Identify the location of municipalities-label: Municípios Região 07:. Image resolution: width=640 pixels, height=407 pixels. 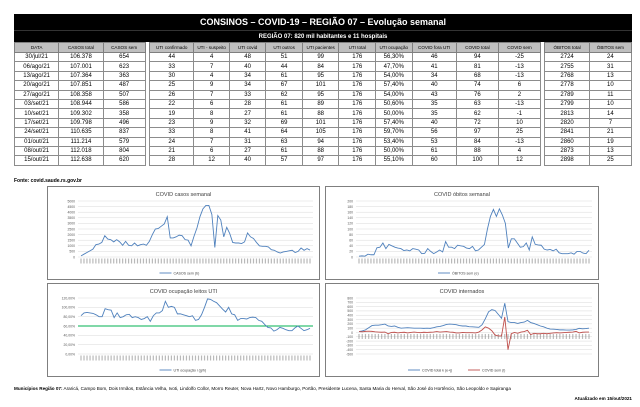
(38, 388).